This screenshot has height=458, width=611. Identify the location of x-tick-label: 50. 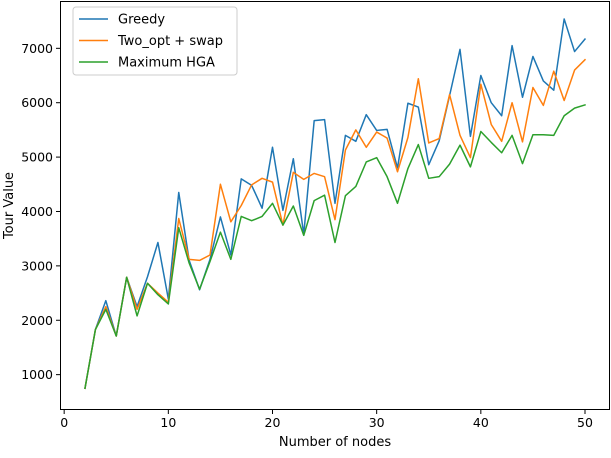
(585, 422).